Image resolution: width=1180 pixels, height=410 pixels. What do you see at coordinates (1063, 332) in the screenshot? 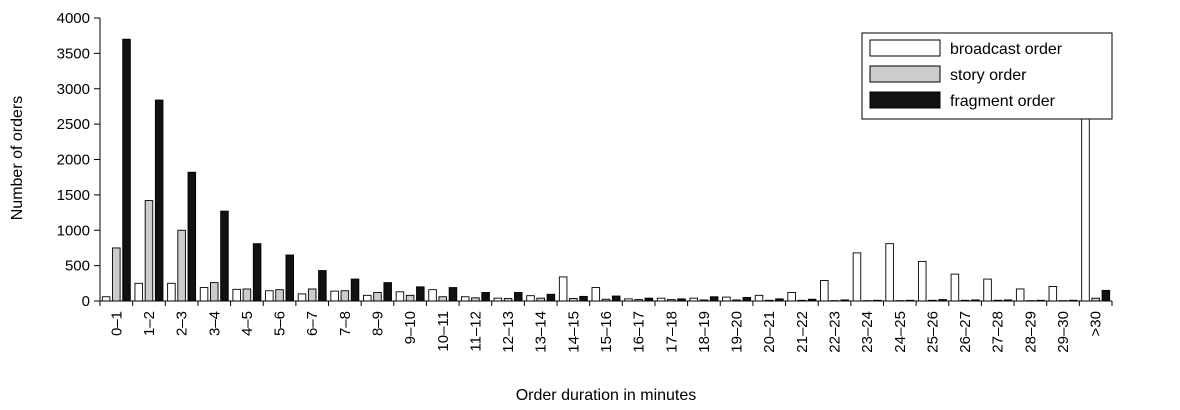
I see `x-tick-label: 29–30` at bounding box center [1063, 332].